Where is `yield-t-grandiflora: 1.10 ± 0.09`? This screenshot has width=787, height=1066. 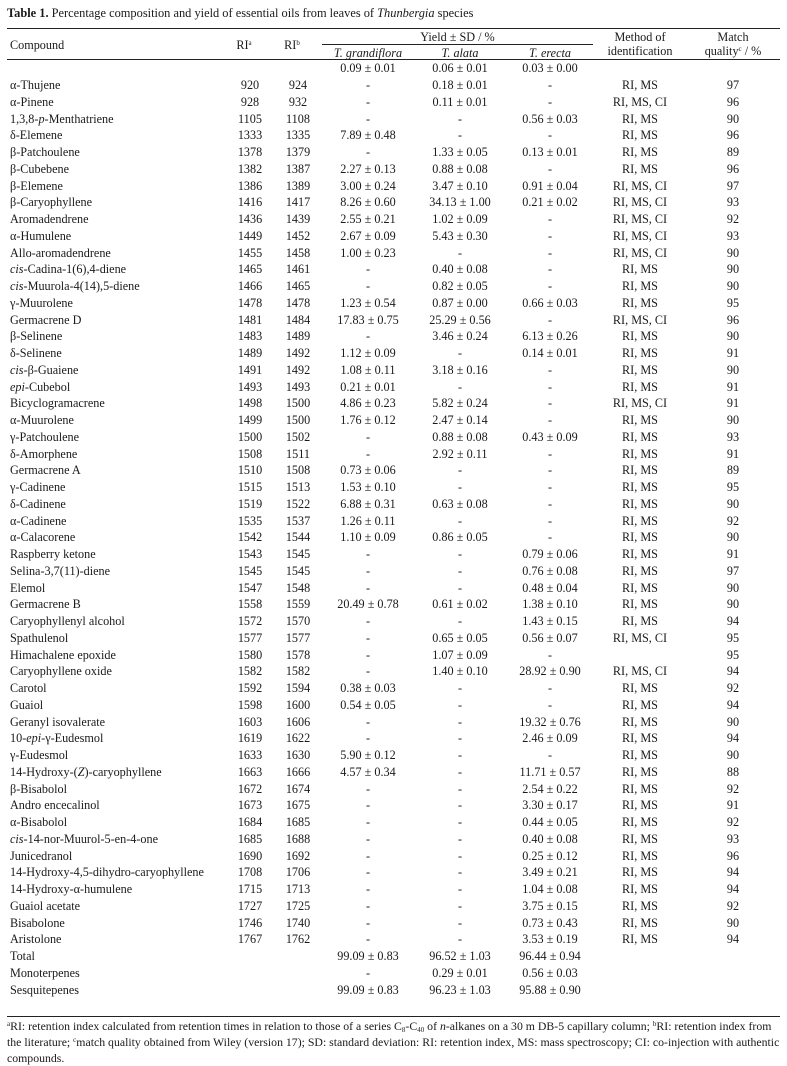
yield-t-grandiflora: 1.10 ± 0.09 is located at coordinates (368, 537).